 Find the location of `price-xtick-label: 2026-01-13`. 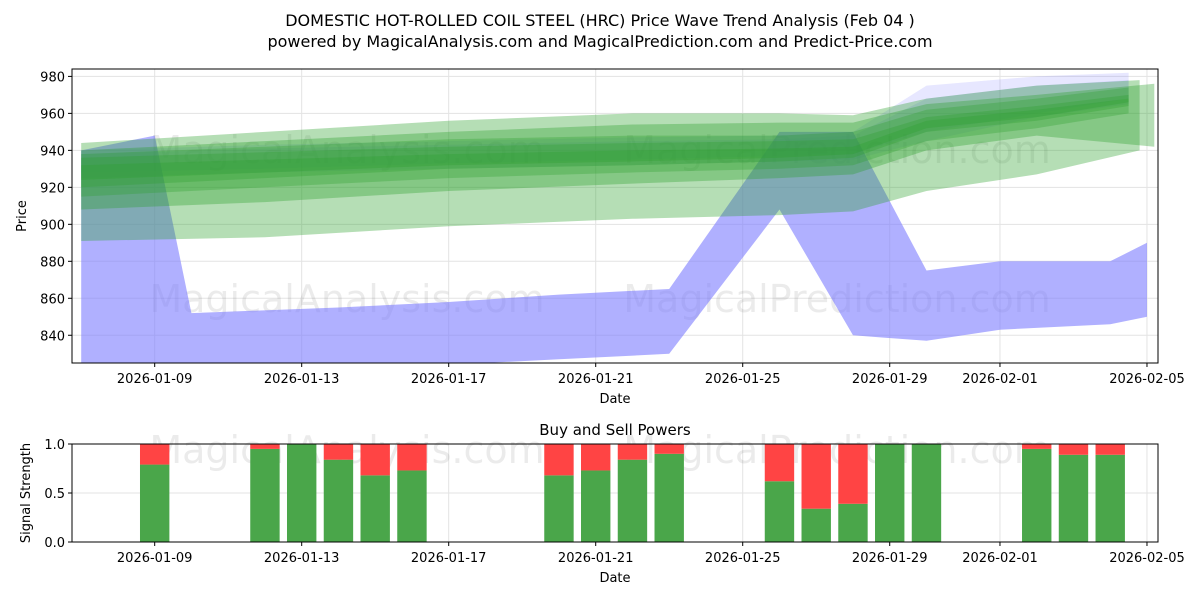

price-xtick-label: 2026-01-13 is located at coordinates (302, 379).